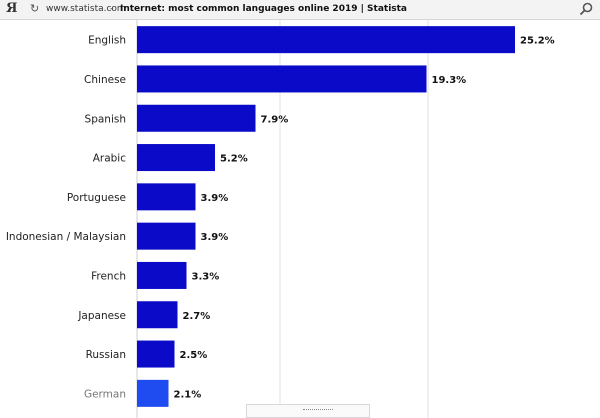 The width and height of the screenshot is (600, 418). I want to click on data-label: 7.9%, so click(275, 119).